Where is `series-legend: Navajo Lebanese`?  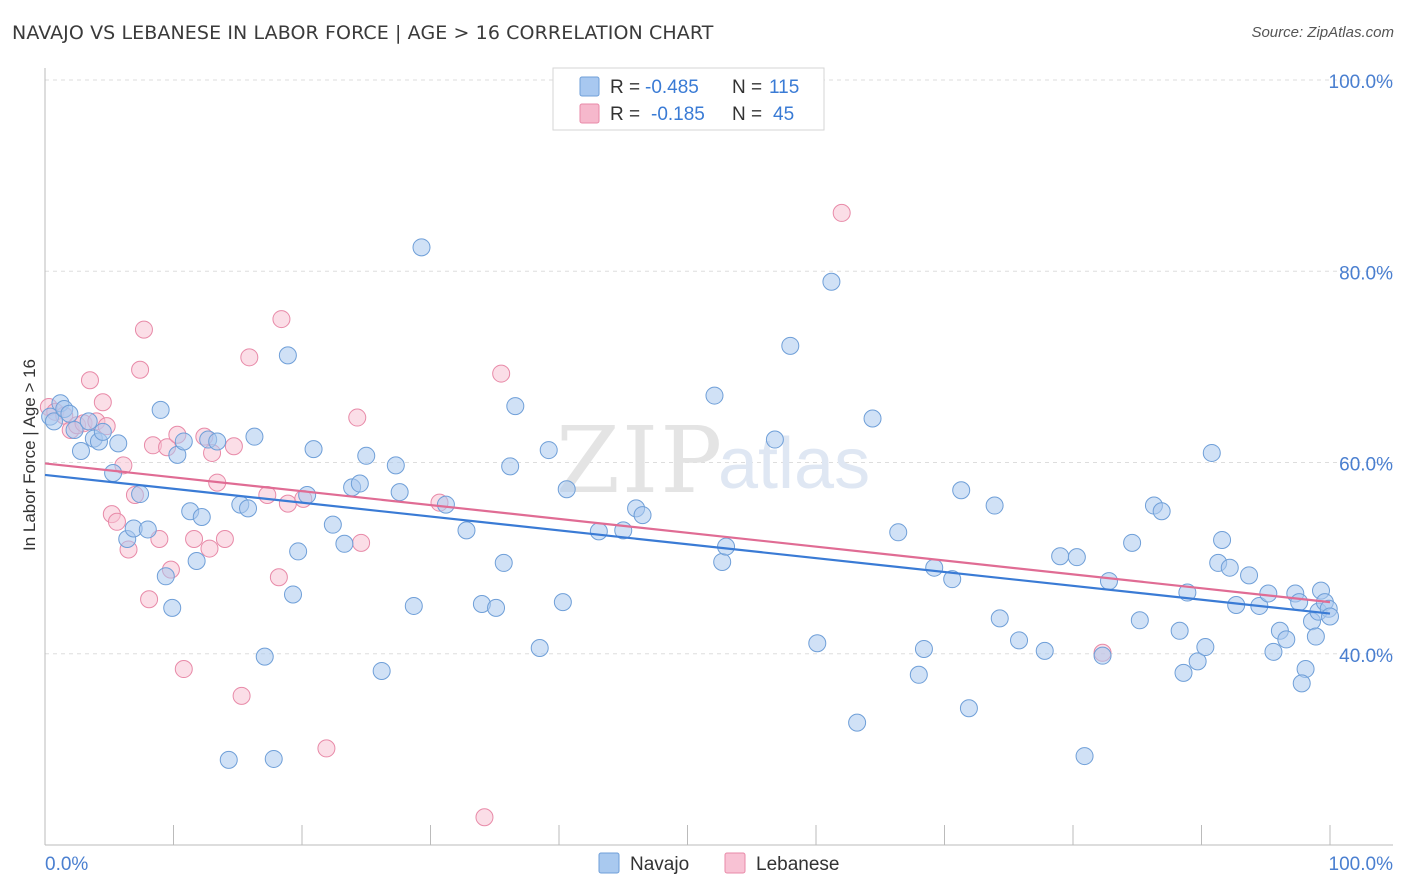 series-legend: Navajo Lebanese is located at coordinates (718, 863).